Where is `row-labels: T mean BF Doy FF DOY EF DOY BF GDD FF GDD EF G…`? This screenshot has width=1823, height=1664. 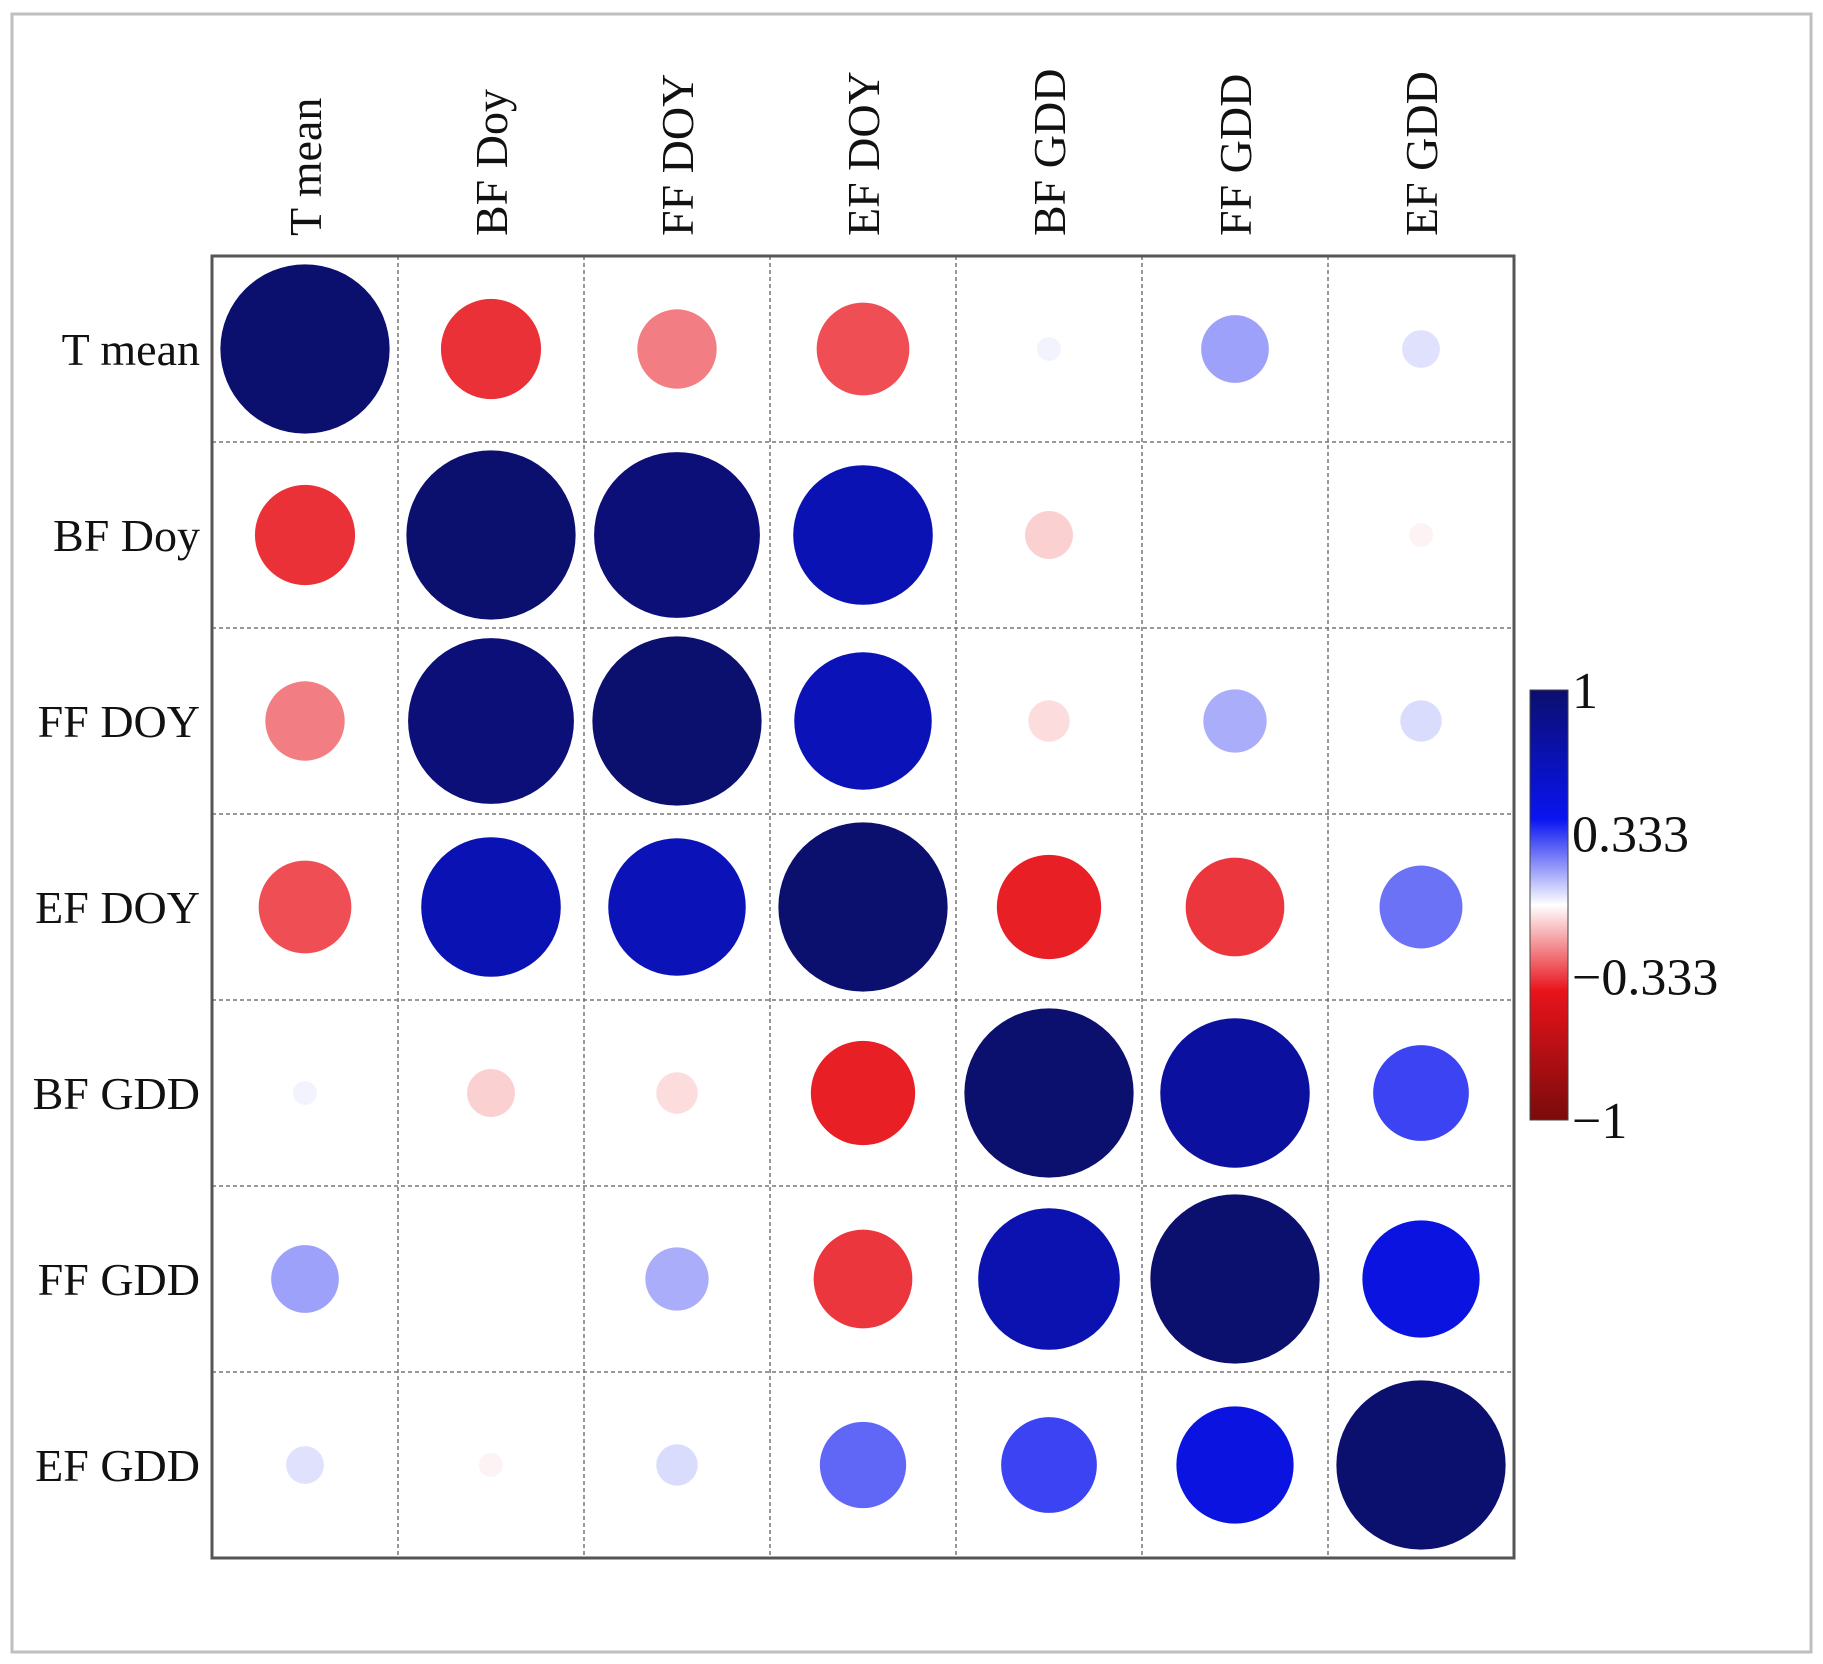 row-labels: T mean BF Doy FF DOY EF DOY BF GDD FF GDD EF G… is located at coordinates (116, 907).